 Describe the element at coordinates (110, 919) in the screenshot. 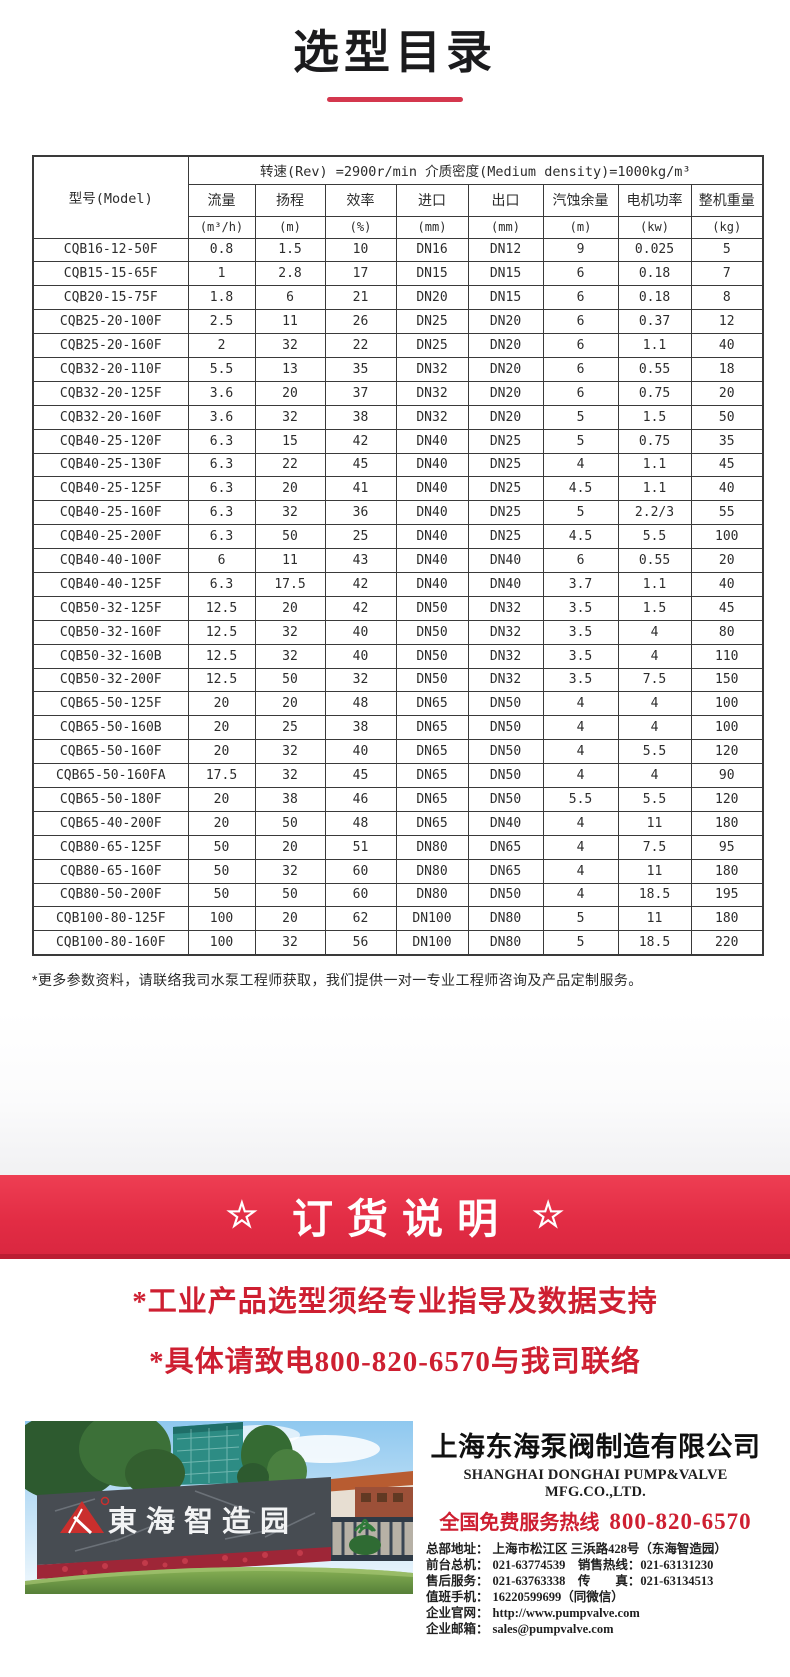

I see `model-cell: CQB100-80-125F` at that location.